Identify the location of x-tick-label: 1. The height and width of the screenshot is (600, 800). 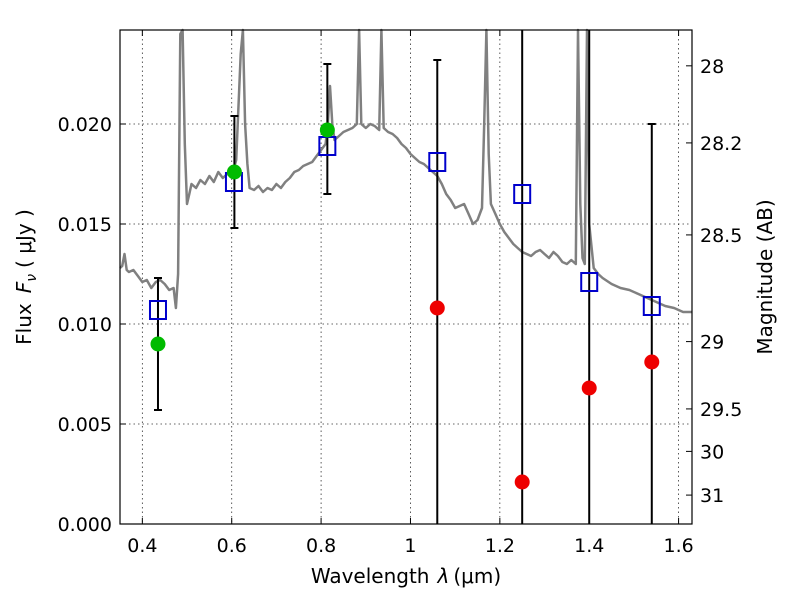
(410, 546).